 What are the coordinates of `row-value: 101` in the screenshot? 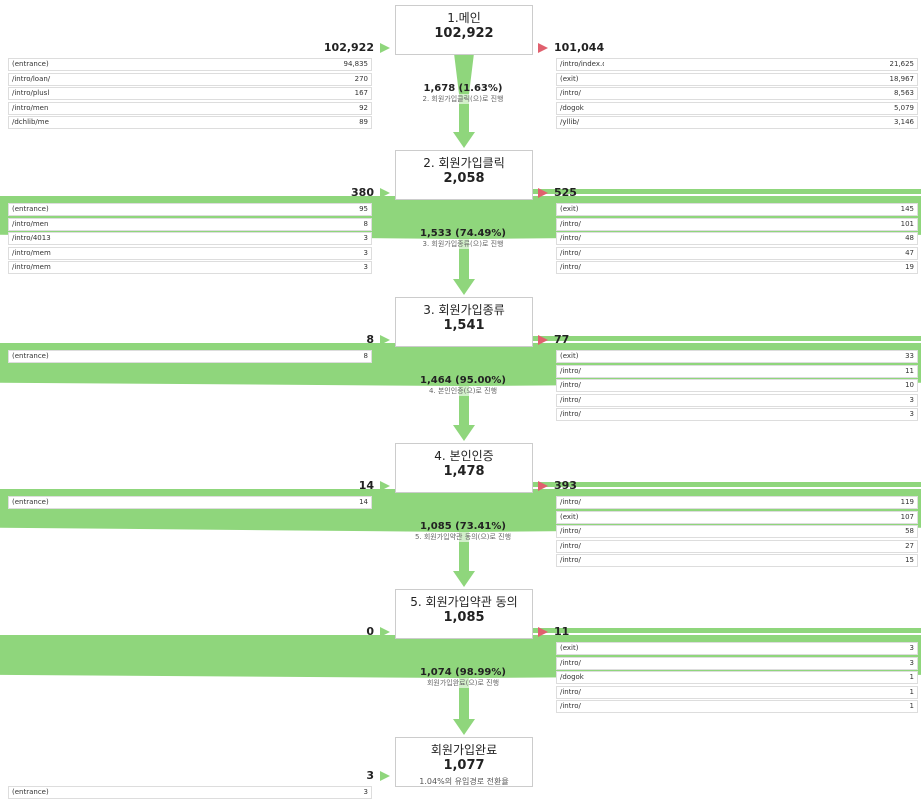 It's located at (907, 223).